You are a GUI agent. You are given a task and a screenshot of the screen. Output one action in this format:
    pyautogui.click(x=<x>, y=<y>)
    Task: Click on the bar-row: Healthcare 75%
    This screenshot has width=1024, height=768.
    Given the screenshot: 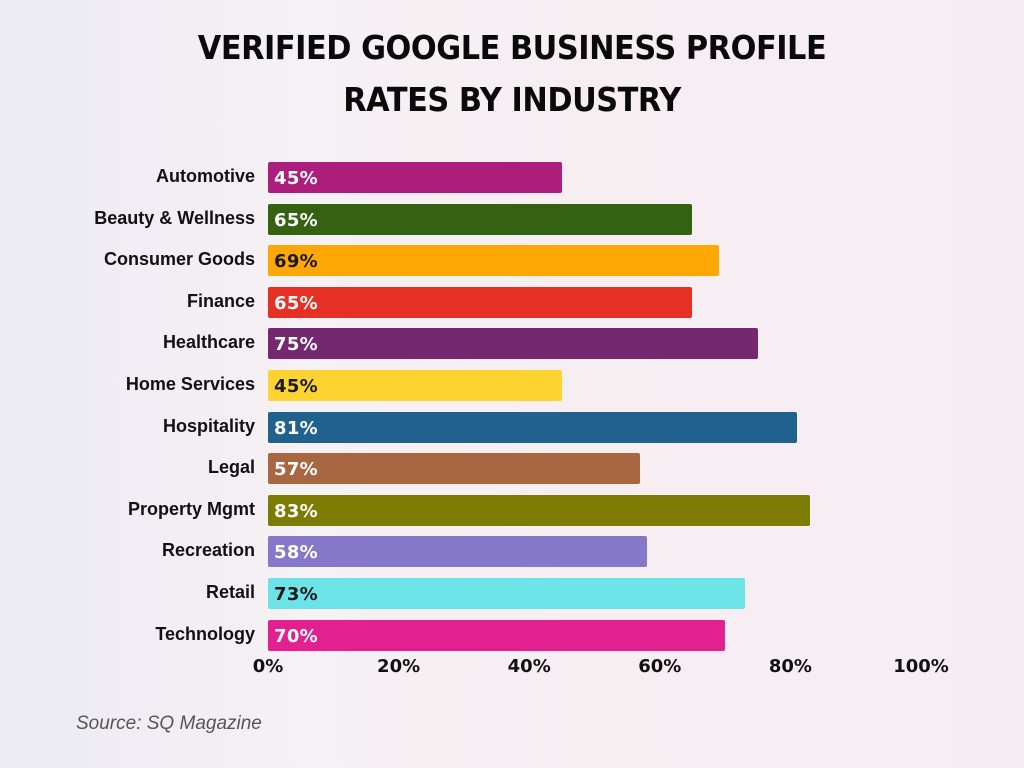 What is the action you would take?
    pyautogui.click(x=512, y=344)
    